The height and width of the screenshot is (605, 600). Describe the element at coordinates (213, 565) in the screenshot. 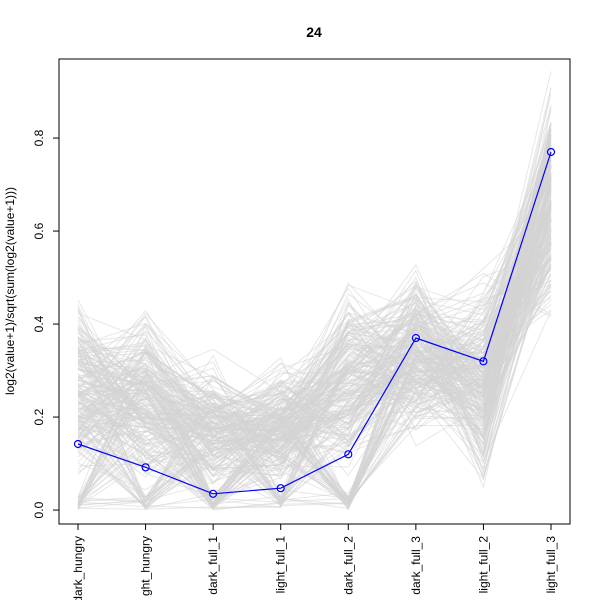

I see `x-tick-label: dark_full_1` at that location.